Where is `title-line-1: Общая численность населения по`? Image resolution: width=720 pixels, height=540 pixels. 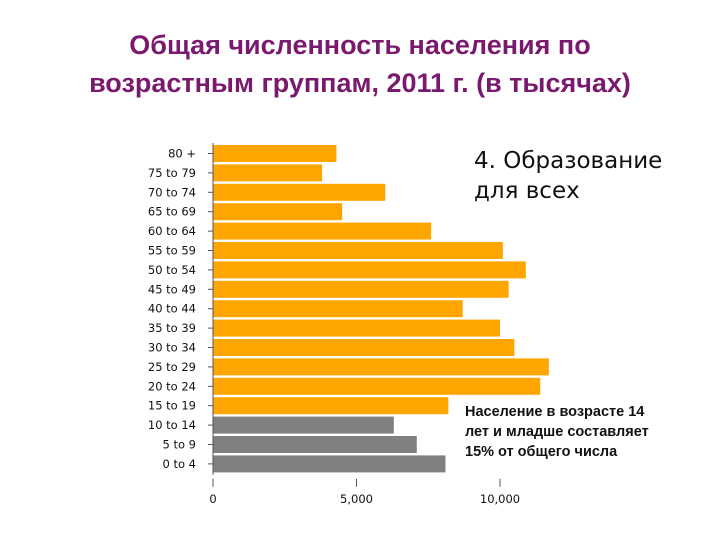 title-line-1: Общая численность населения по is located at coordinates (360, 45).